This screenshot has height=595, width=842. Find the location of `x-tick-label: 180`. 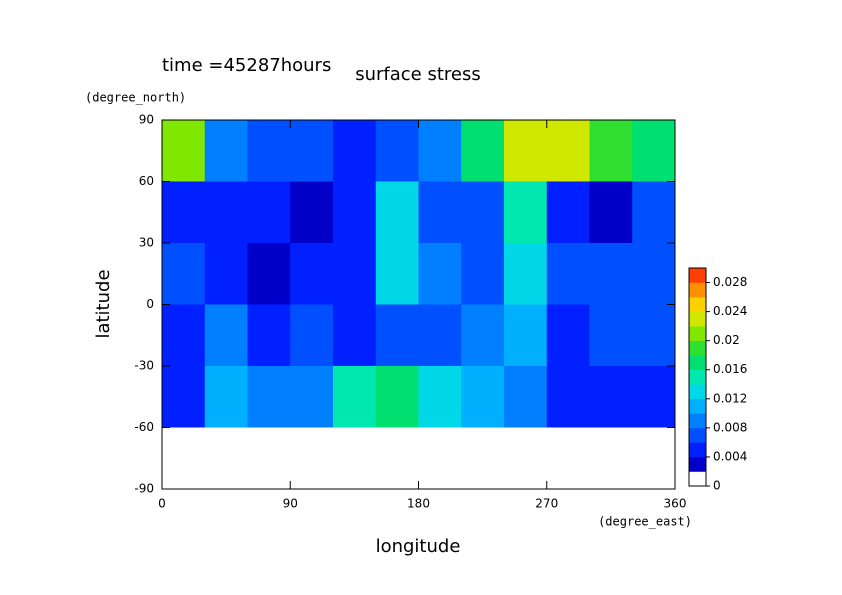

x-tick-label: 180 is located at coordinates (418, 504).